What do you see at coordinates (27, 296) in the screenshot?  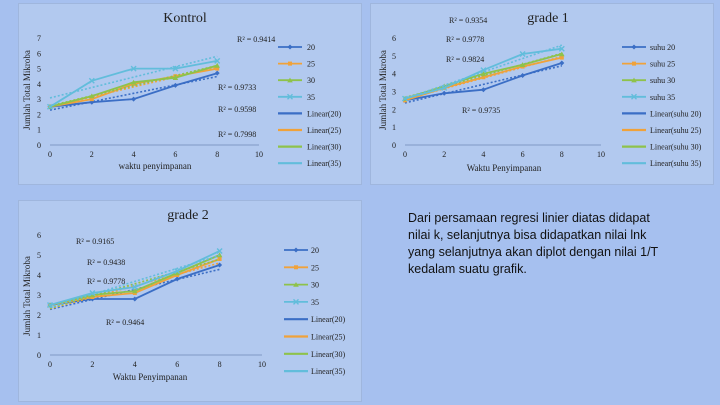 I see `y-axis-label: Jumlah Total Mikroba` at bounding box center [27, 296].